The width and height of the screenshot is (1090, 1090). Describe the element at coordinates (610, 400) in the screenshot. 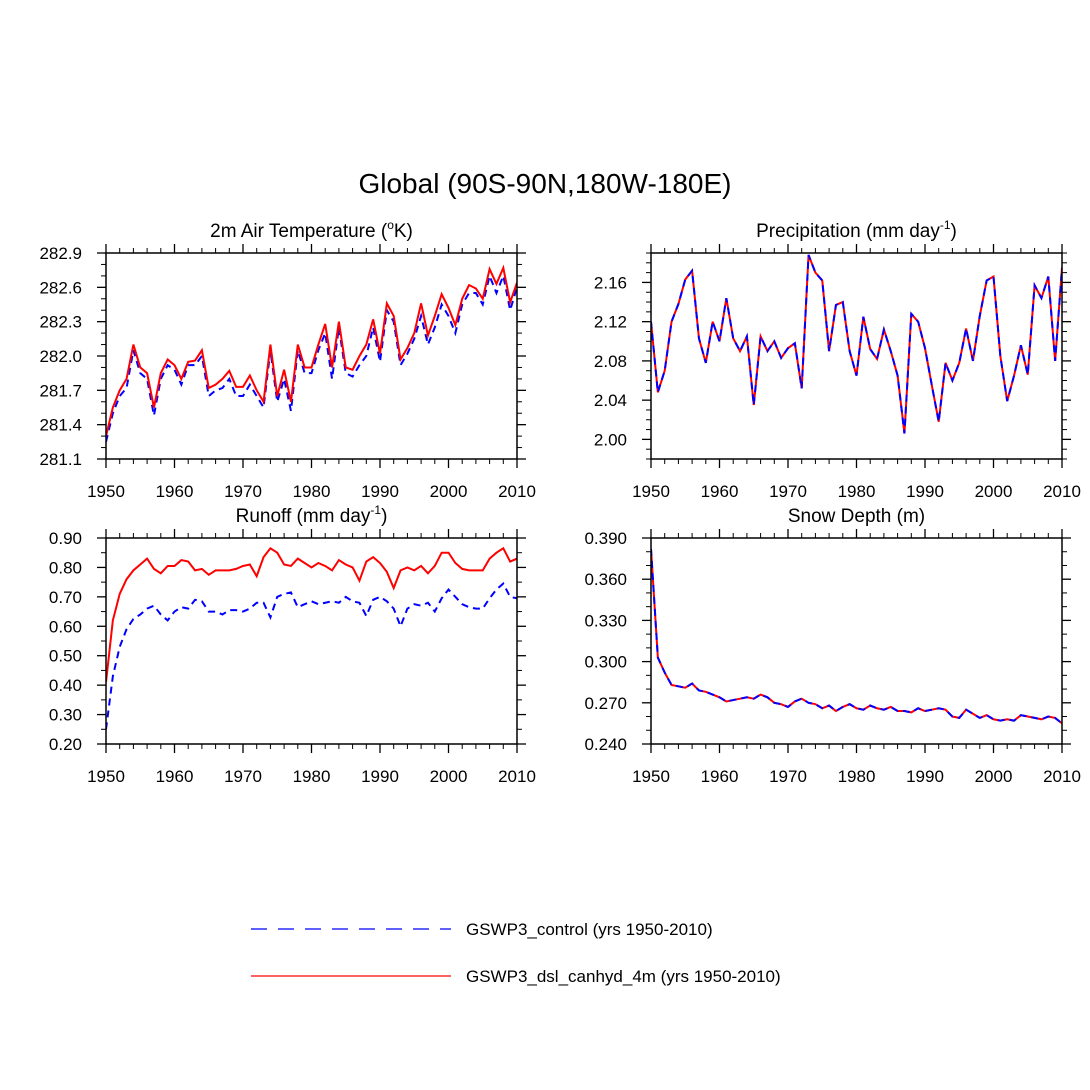

I see `y-tick-label: 2.04` at that location.